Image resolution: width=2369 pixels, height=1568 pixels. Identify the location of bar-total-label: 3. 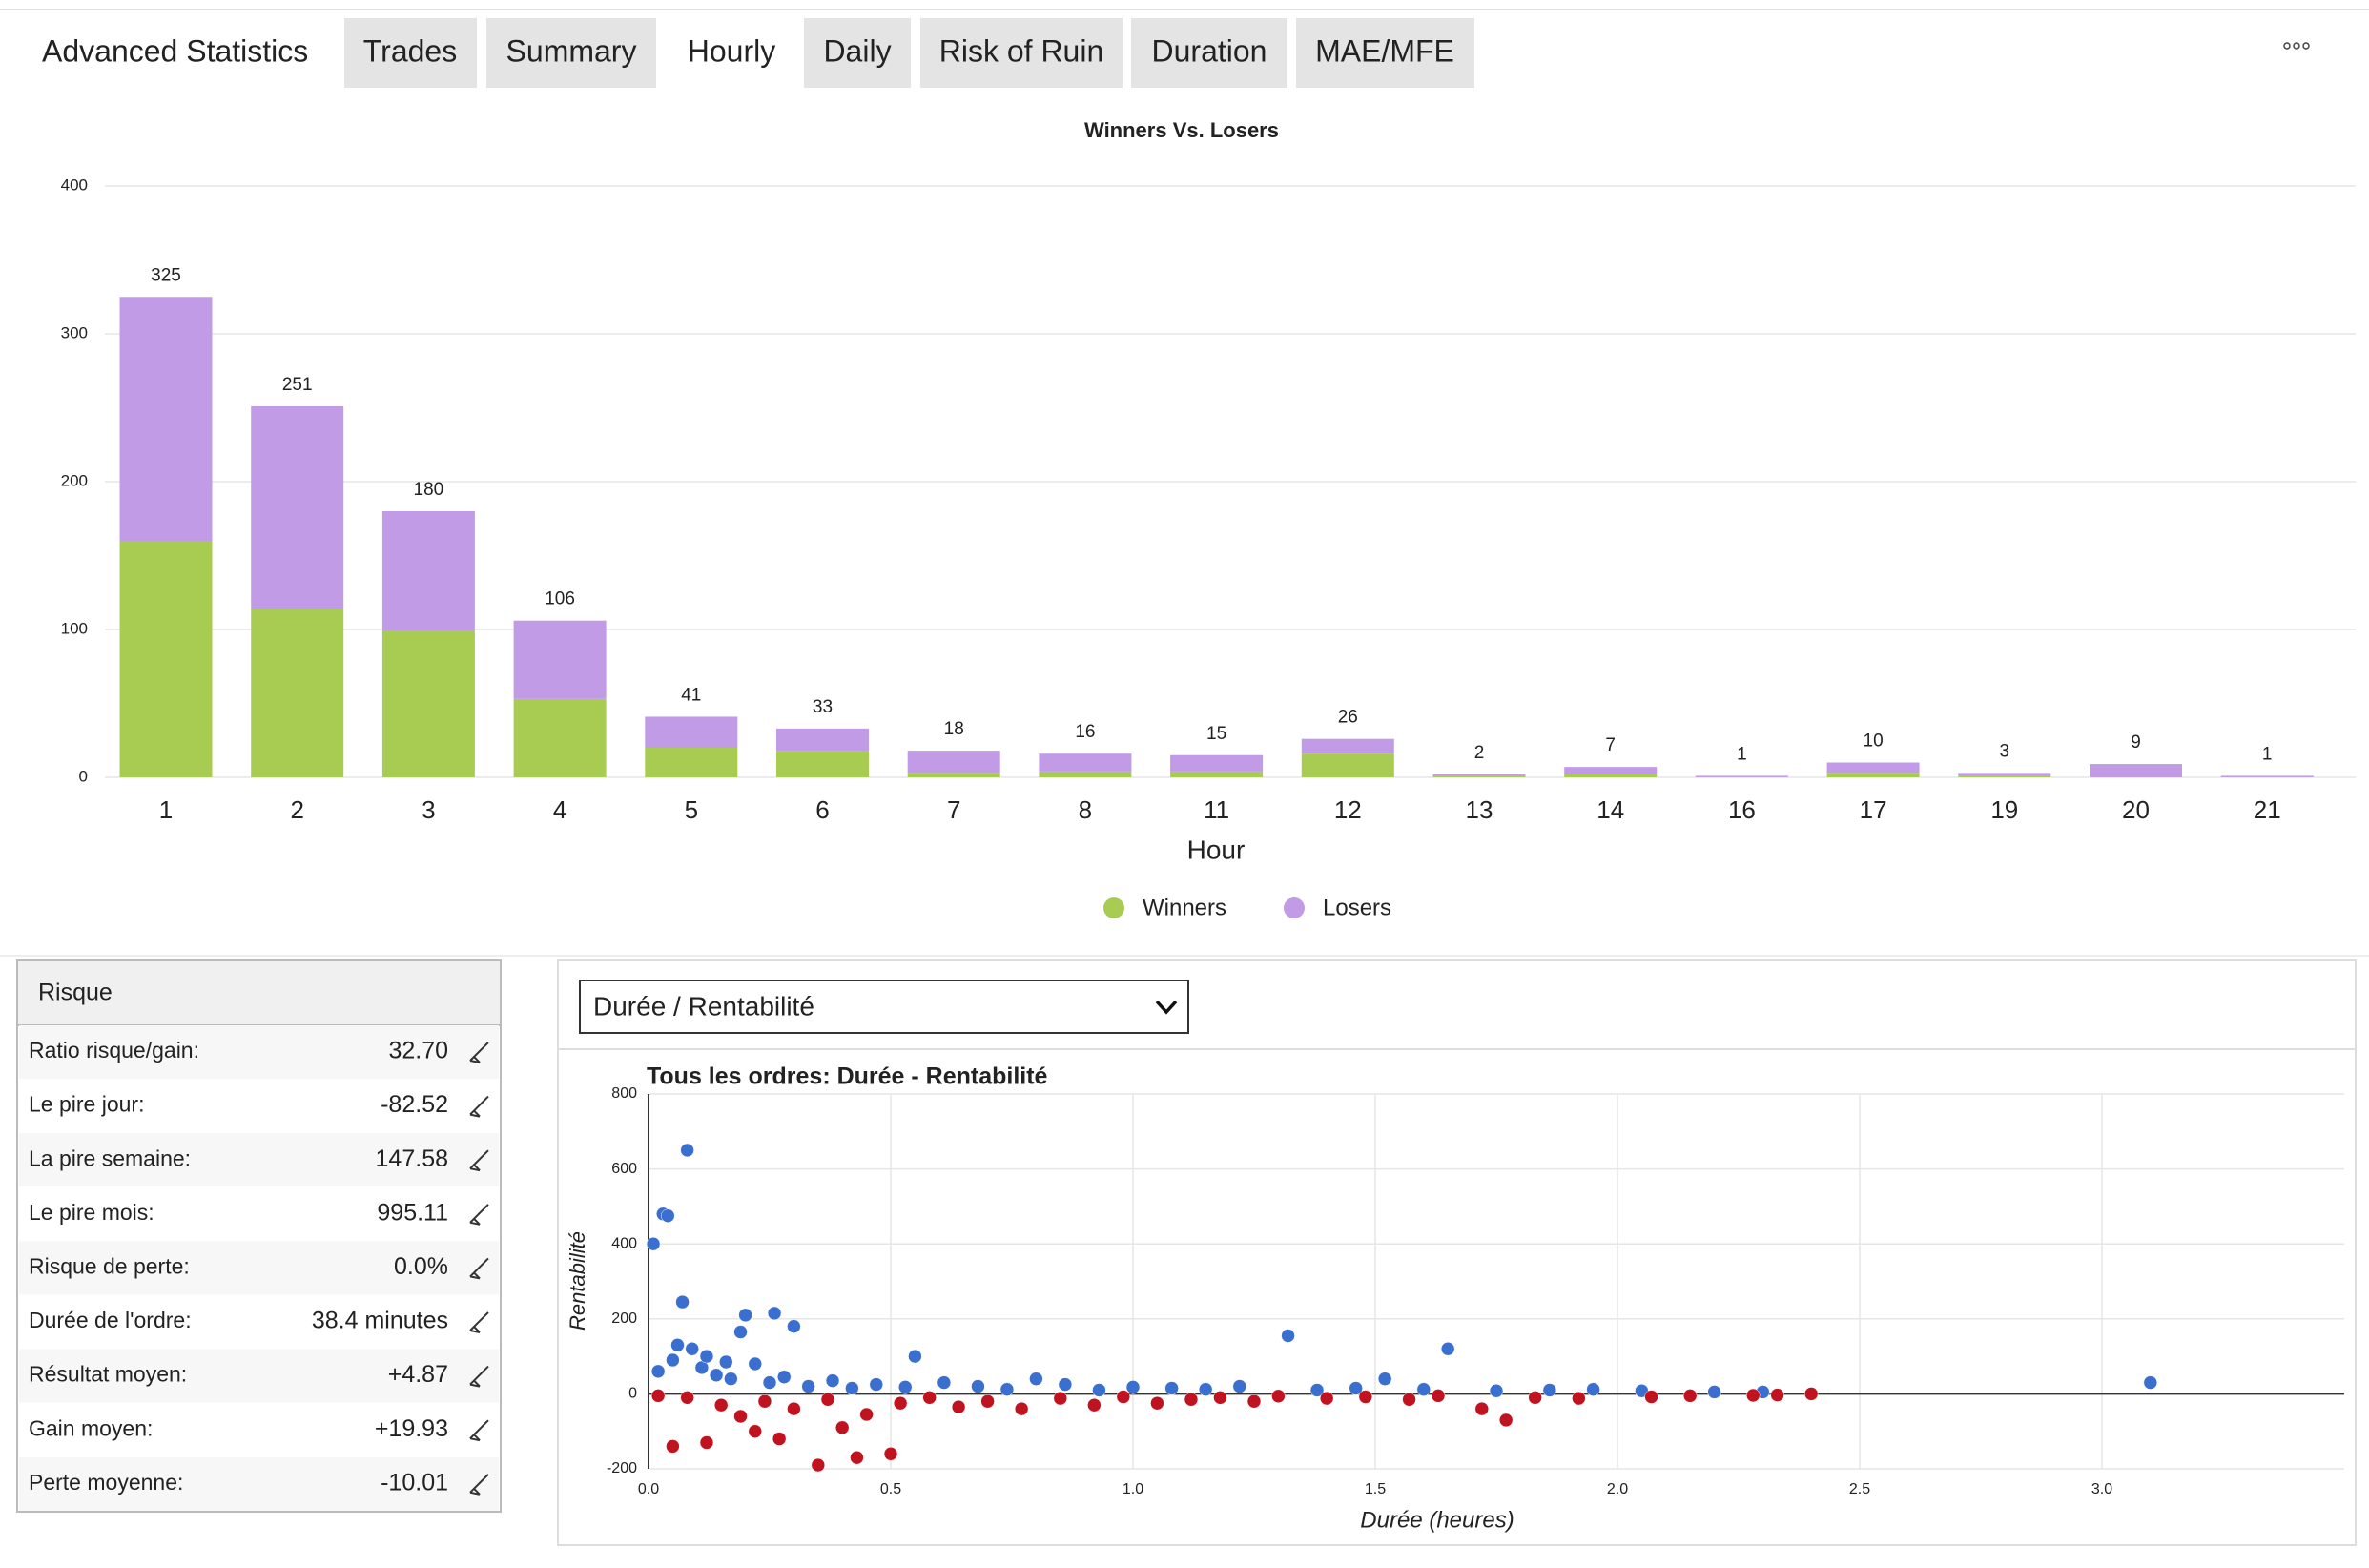
(2005, 751).